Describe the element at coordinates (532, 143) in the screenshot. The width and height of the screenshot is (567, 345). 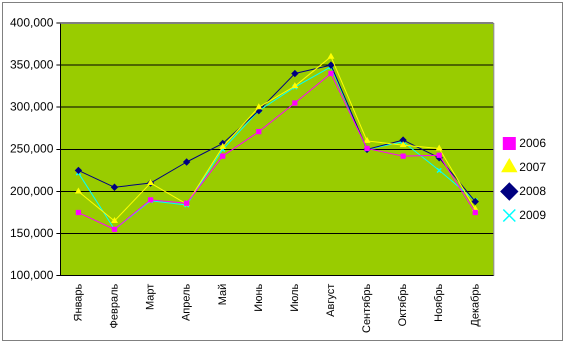
I see `legend-label: 2006` at that location.